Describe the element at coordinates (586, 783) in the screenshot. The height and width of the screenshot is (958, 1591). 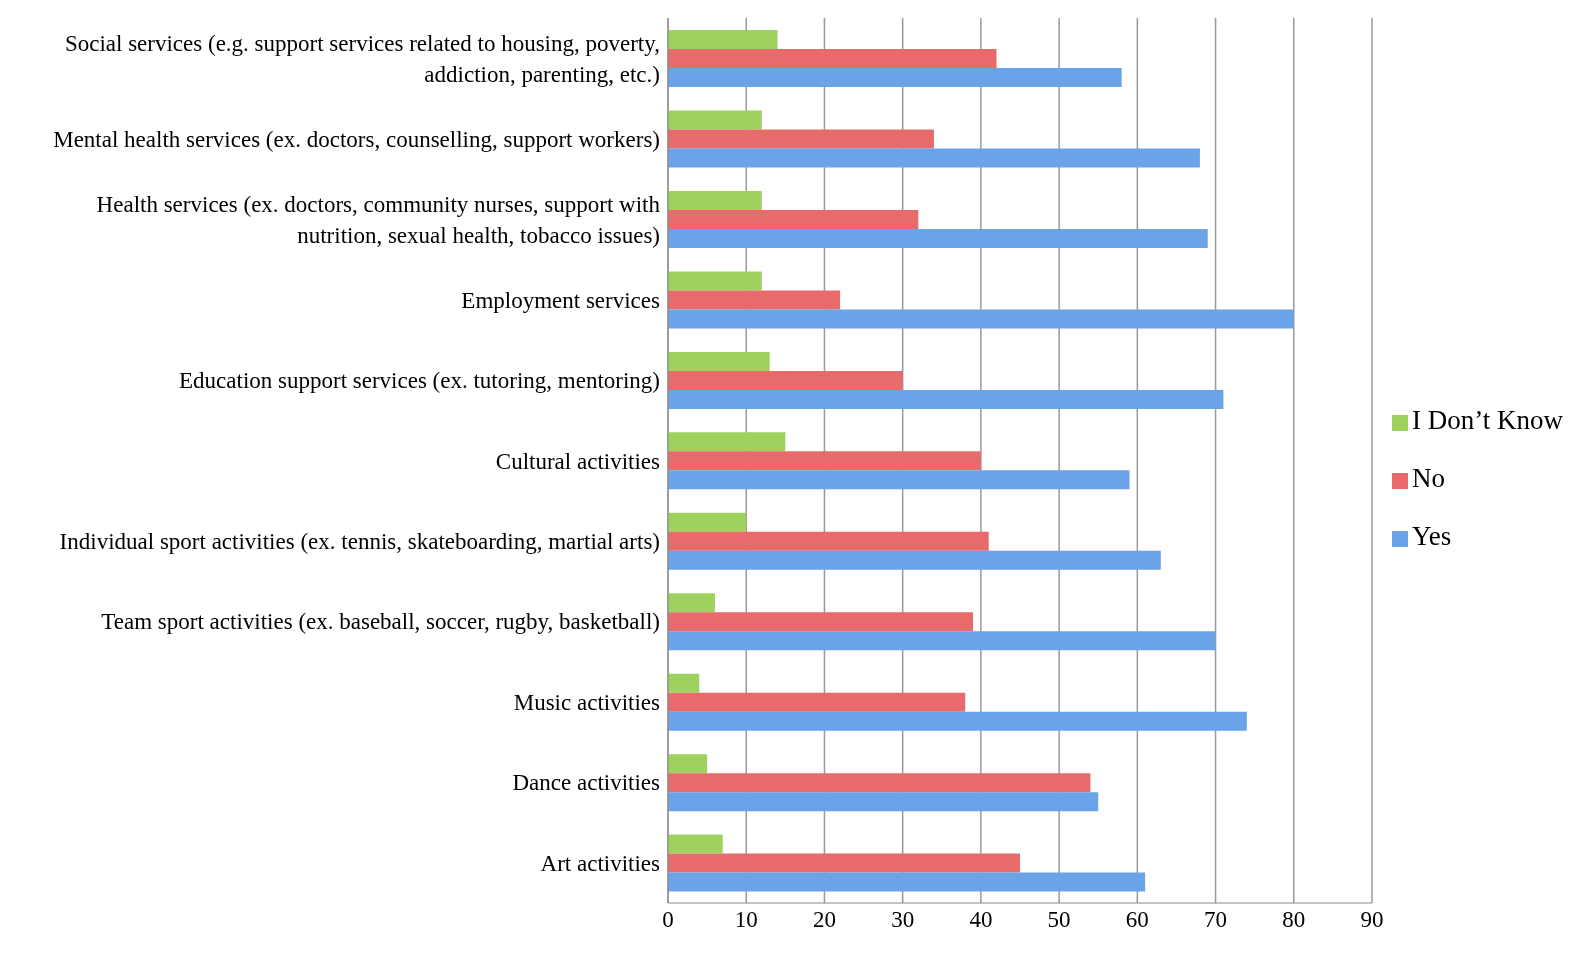
I see `y-tick-label: Dance activities` at that location.